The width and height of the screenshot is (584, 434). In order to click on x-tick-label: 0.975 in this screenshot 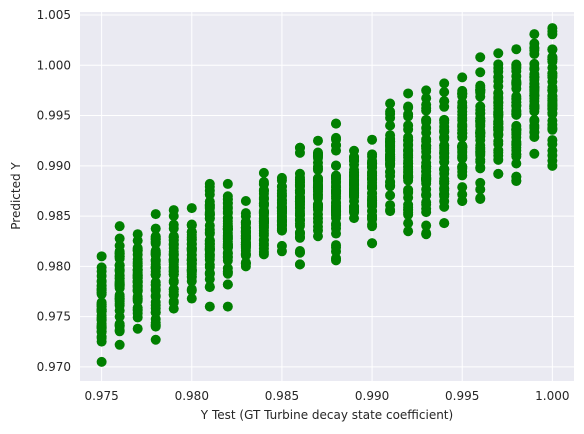, I will do `click(101, 396)`.